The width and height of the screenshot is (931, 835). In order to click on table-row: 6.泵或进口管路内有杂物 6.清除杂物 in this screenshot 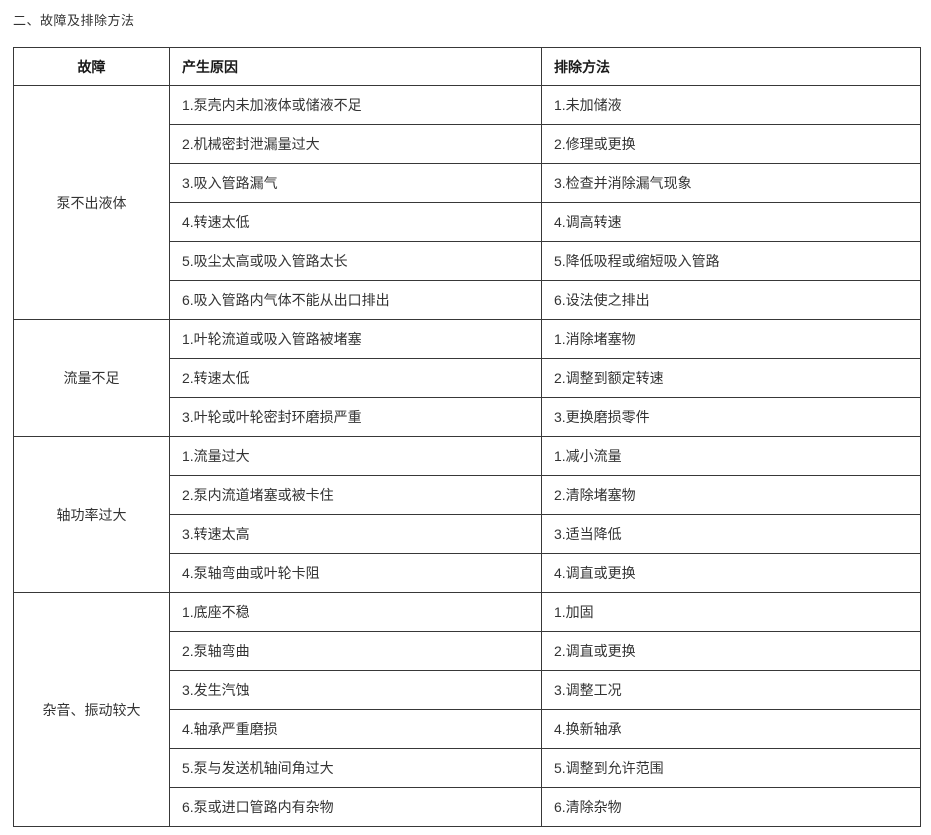, I will do `click(467, 807)`.